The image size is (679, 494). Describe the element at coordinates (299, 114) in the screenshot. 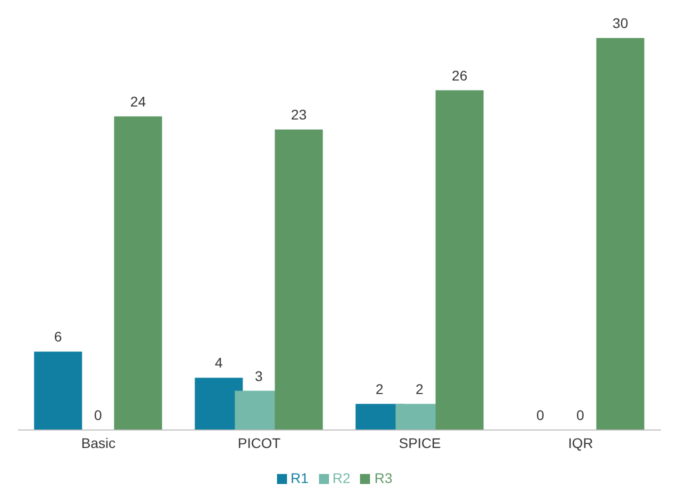

I see `data-label: 23` at that location.